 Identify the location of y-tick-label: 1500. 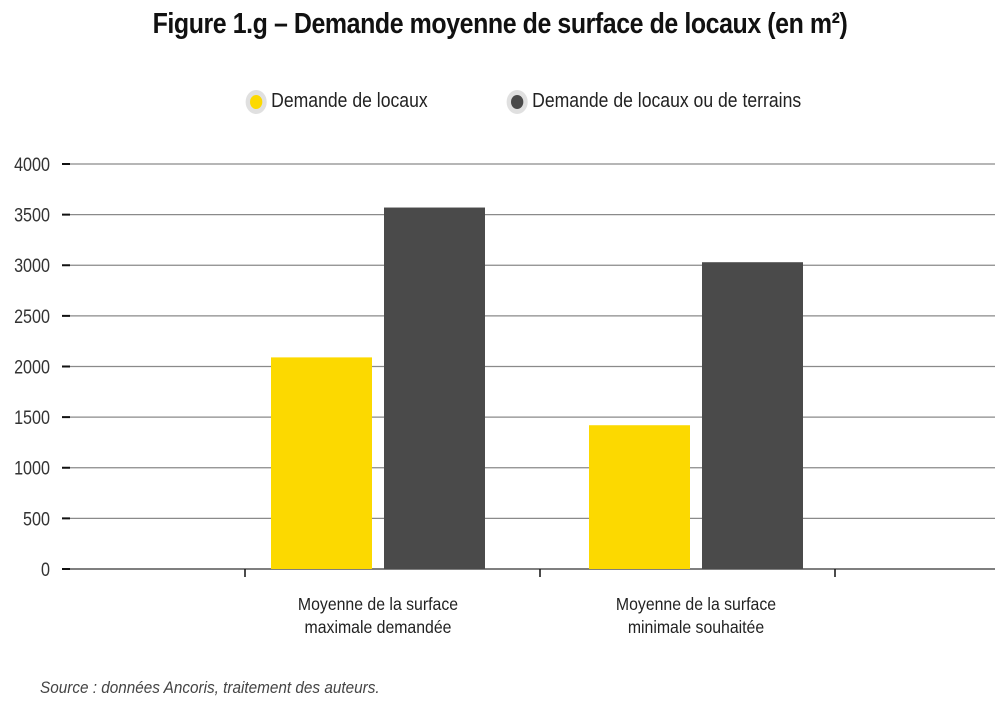
(32, 418).